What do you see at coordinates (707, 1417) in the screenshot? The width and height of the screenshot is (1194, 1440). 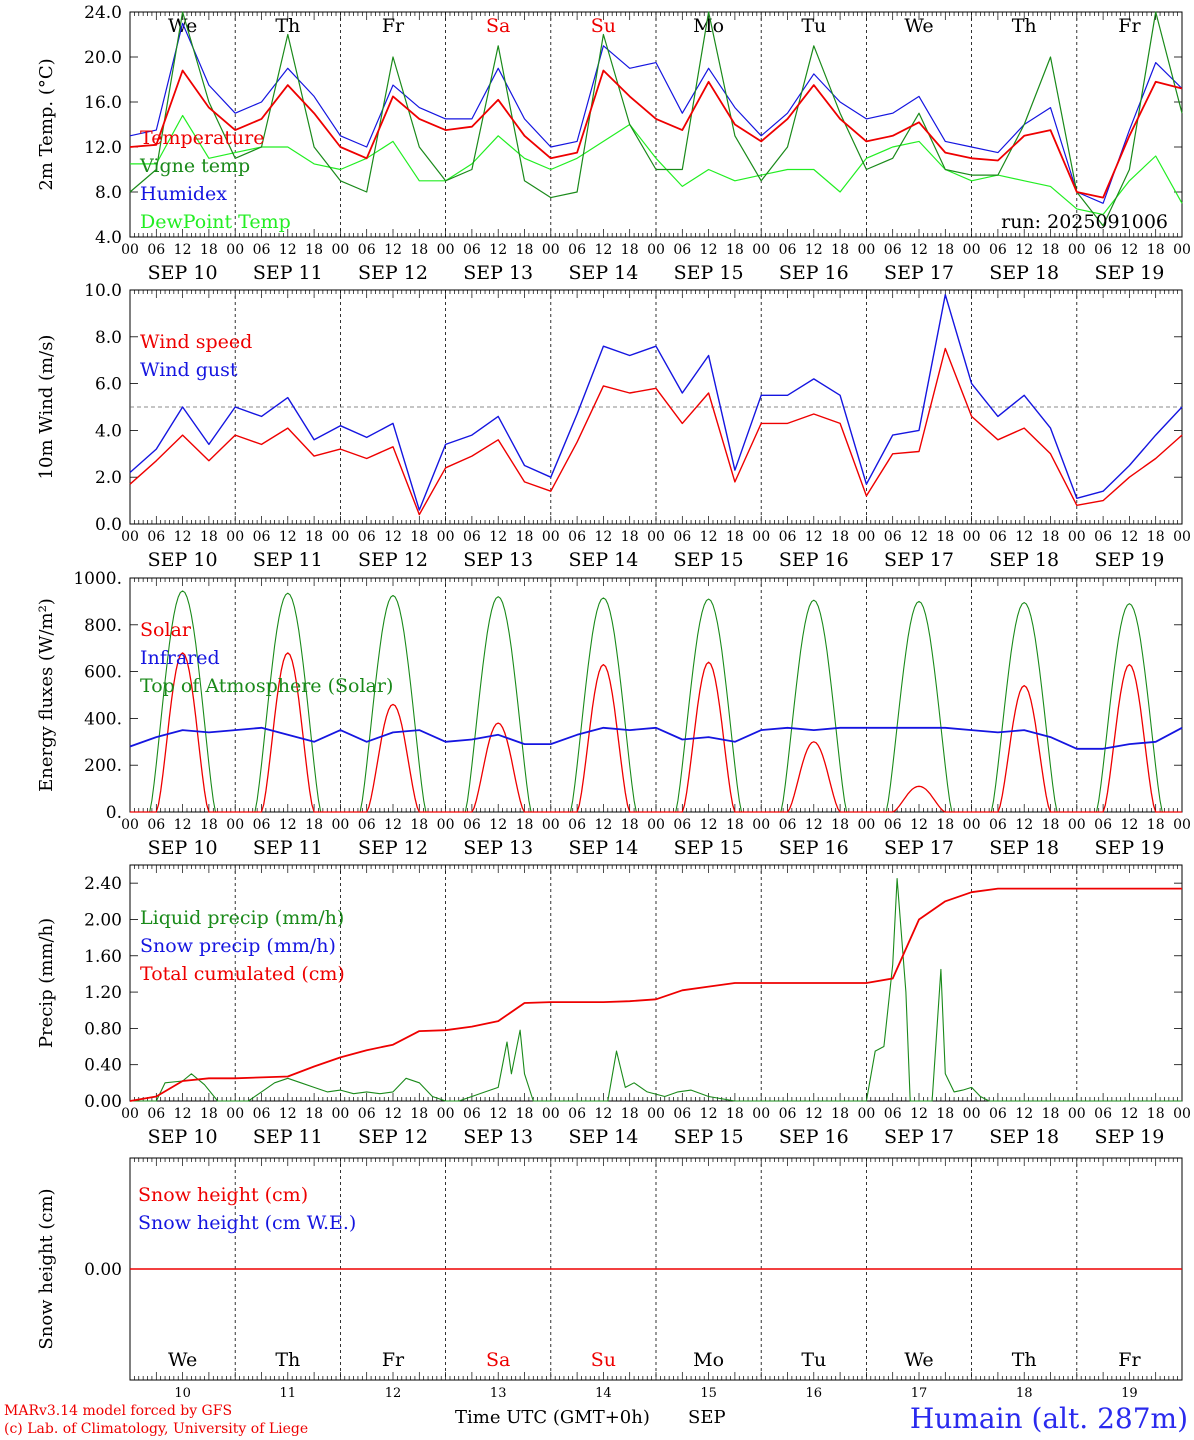 I see `month-label: SEP` at bounding box center [707, 1417].